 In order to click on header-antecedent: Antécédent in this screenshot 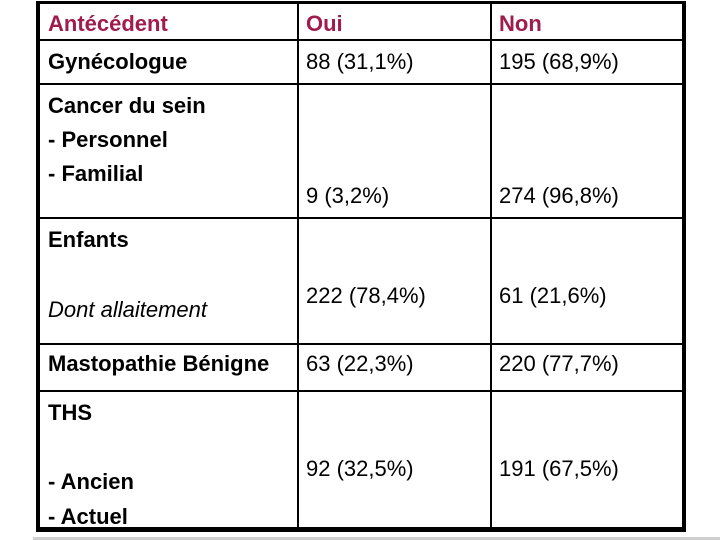, I will do `click(169, 22)`.